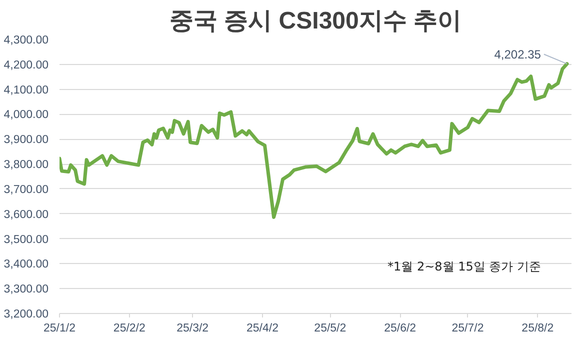 This screenshot has width=577, height=337. What do you see at coordinates (26, 214) in the screenshot?
I see `y-tick-label: 3,600.00` at bounding box center [26, 214].